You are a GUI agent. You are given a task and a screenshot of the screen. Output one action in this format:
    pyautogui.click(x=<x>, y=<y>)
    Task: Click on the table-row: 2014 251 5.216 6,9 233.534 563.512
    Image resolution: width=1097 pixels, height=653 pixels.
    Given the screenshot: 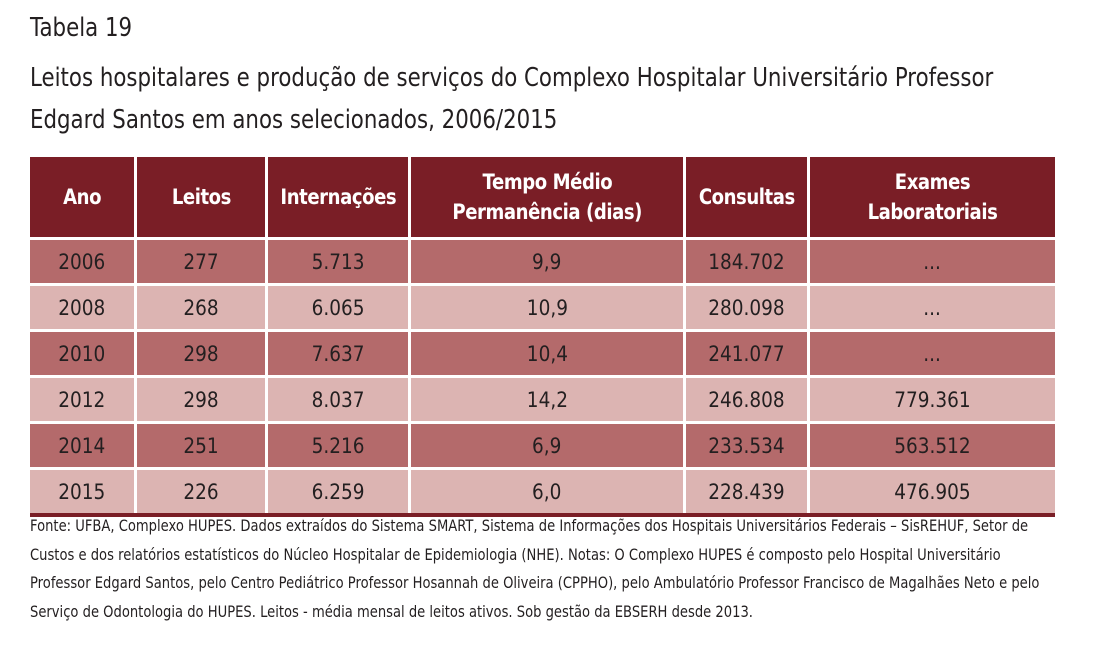 What is the action you would take?
    pyautogui.click(x=542, y=444)
    